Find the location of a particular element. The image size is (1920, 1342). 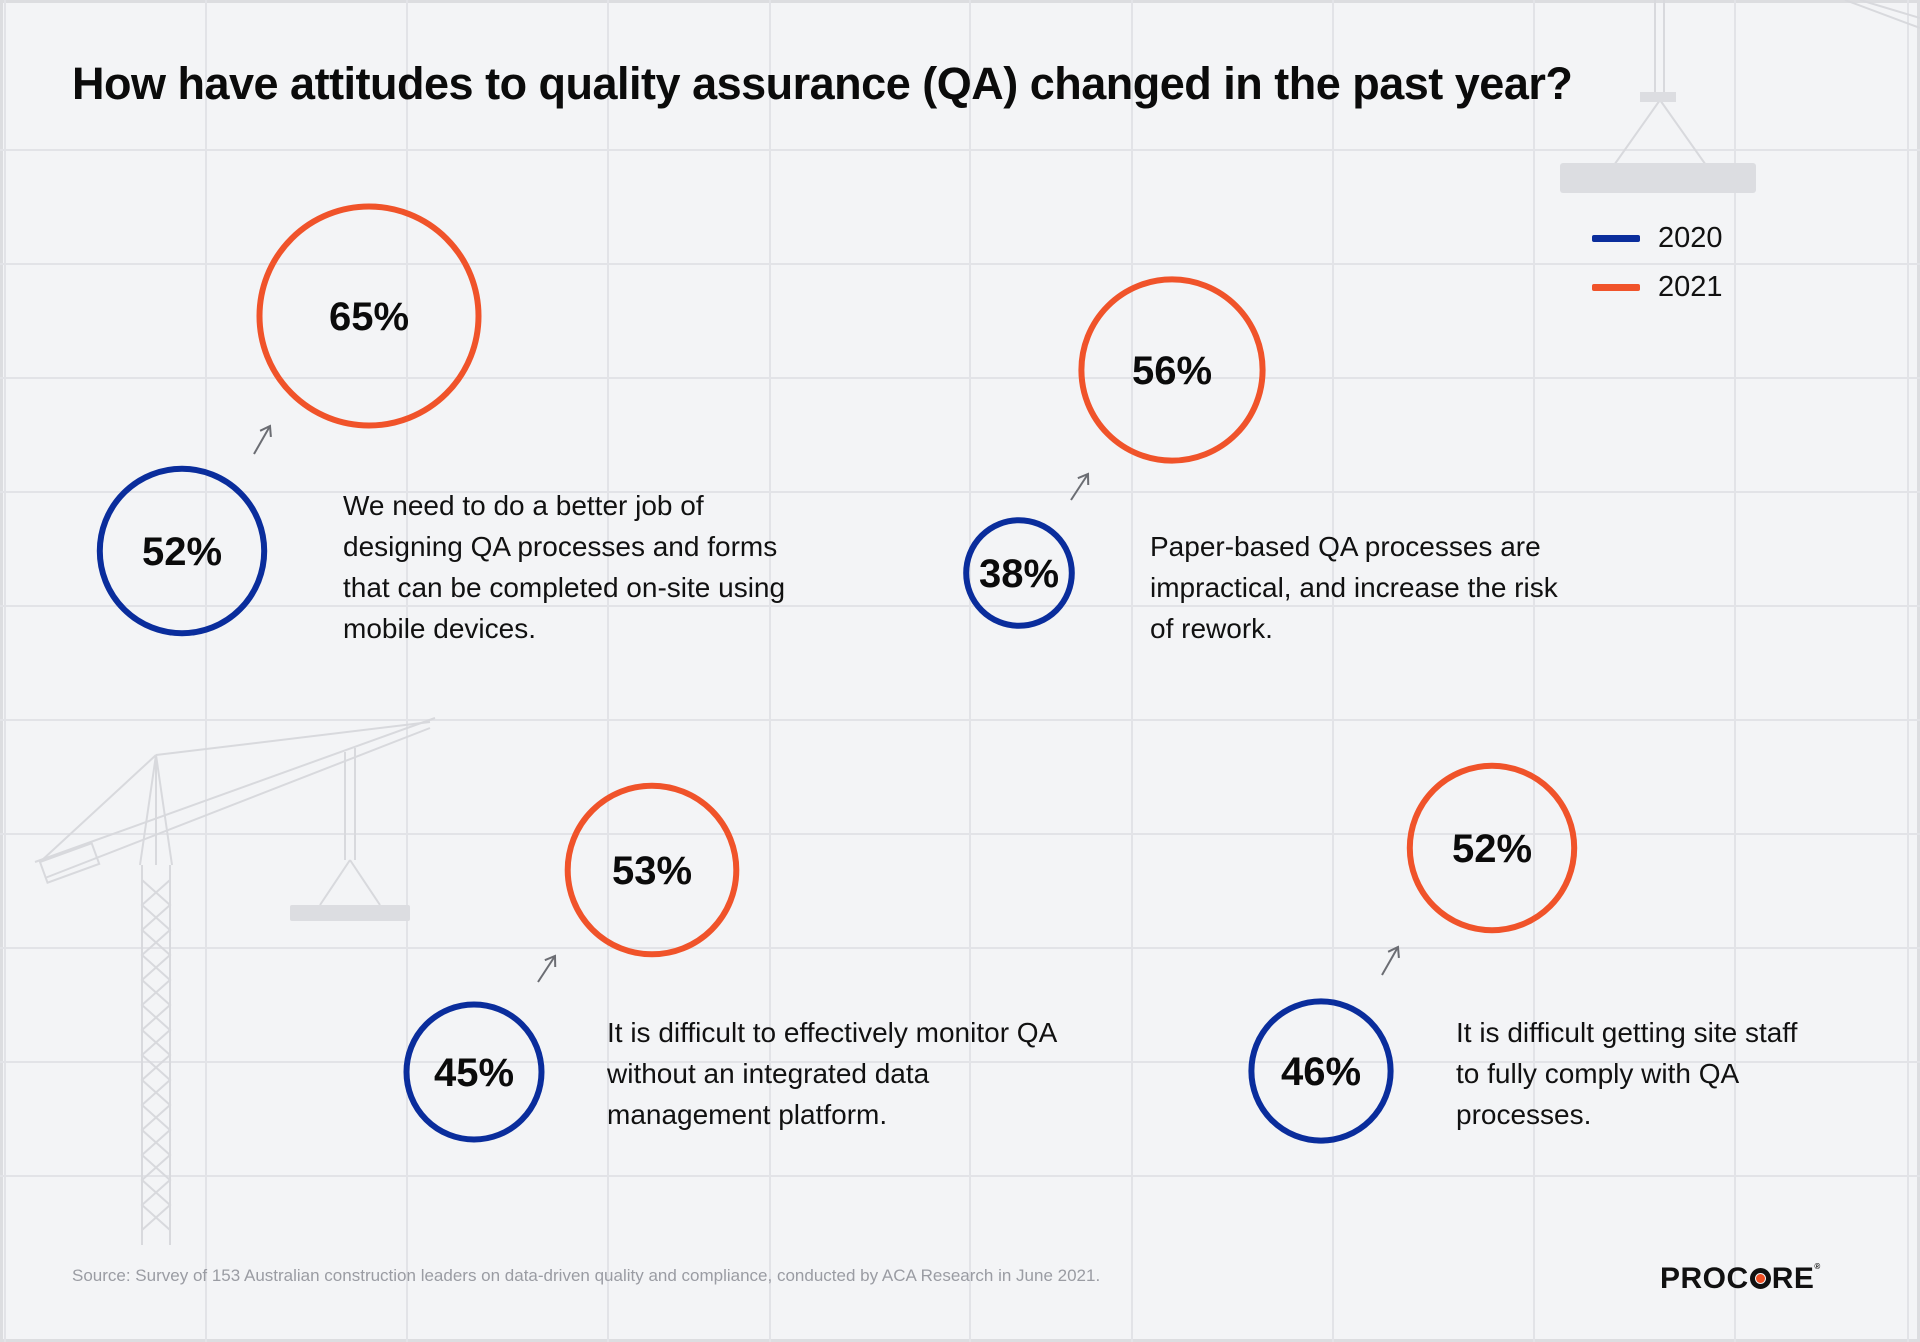

legend: 2020 2021 is located at coordinates (1657, 263).